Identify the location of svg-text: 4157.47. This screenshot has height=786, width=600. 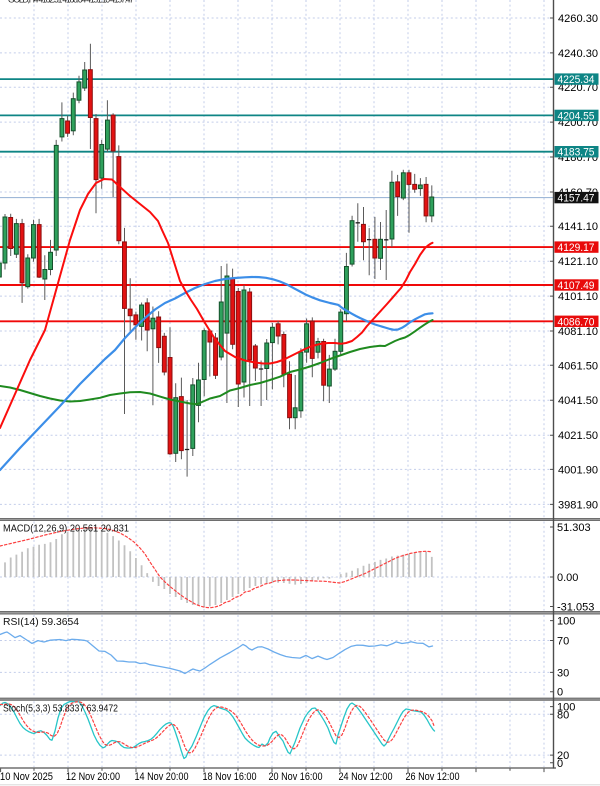
(576, 199).